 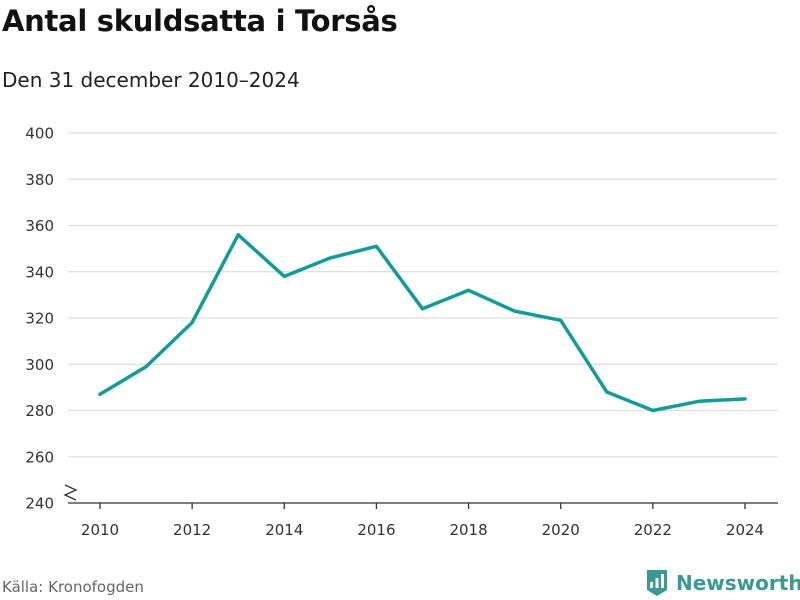 What do you see at coordinates (70, 492) in the screenshot?
I see `axis-break-icon` at bounding box center [70, 492].